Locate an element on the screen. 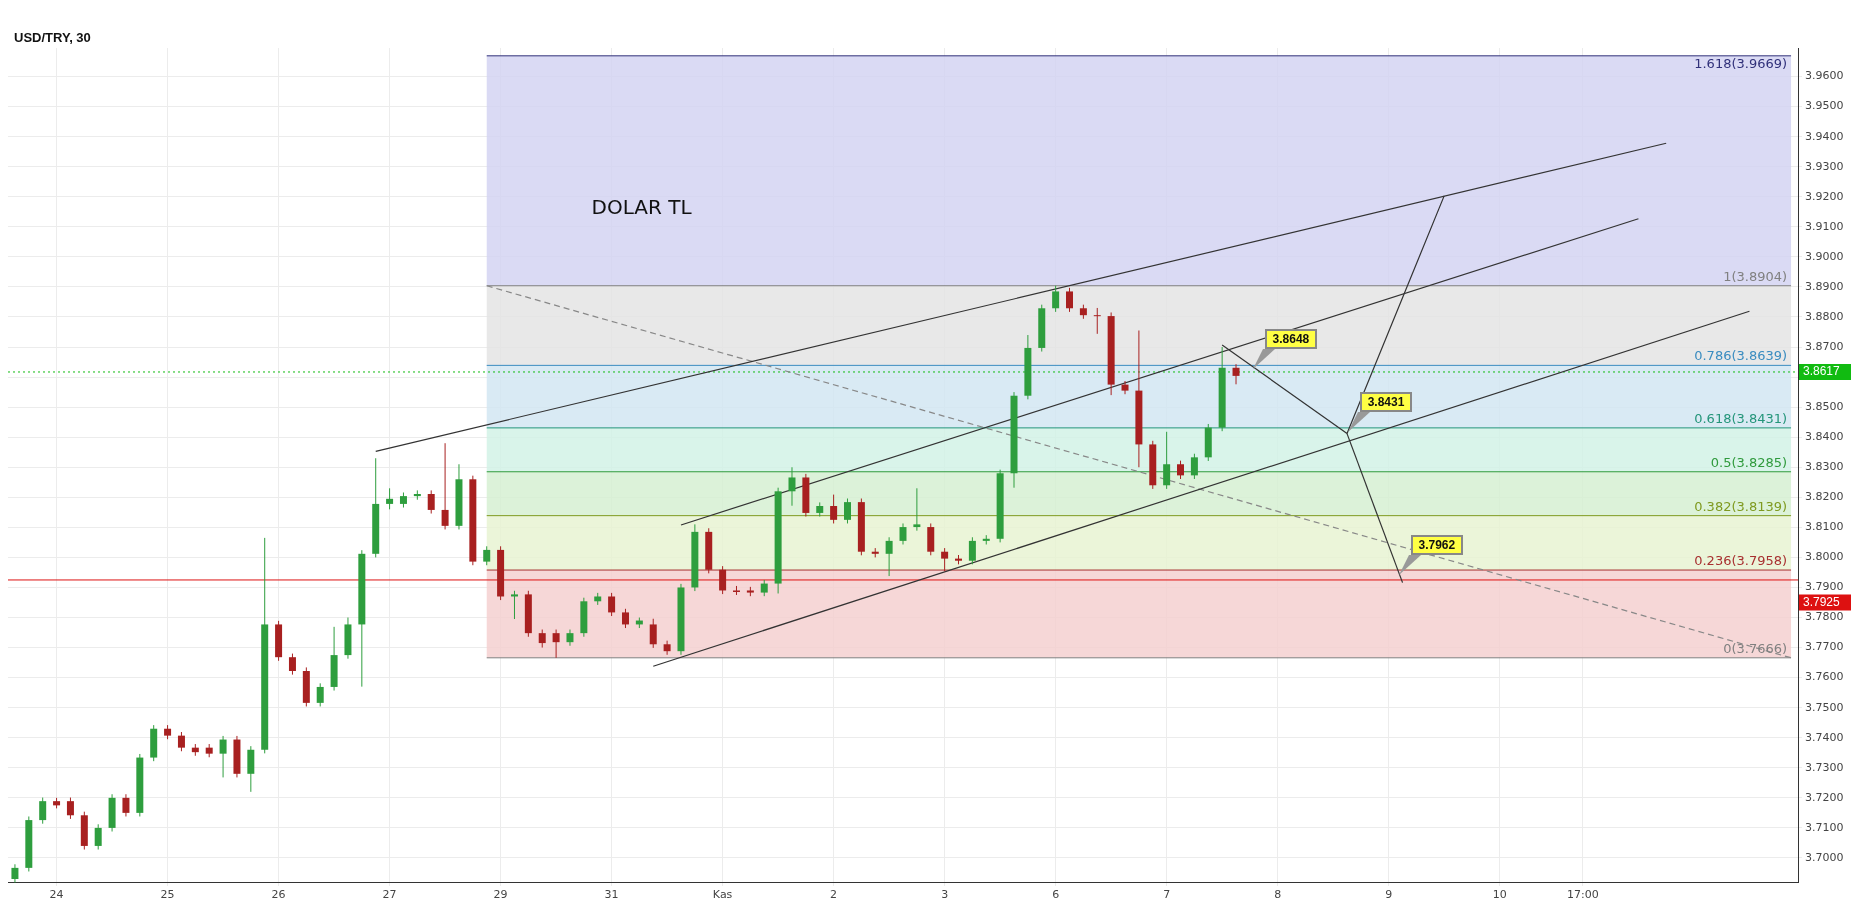 This screenshot has width=1853, height=918. x-tick-label: 17:00 is located at coordinates (1583, 895).